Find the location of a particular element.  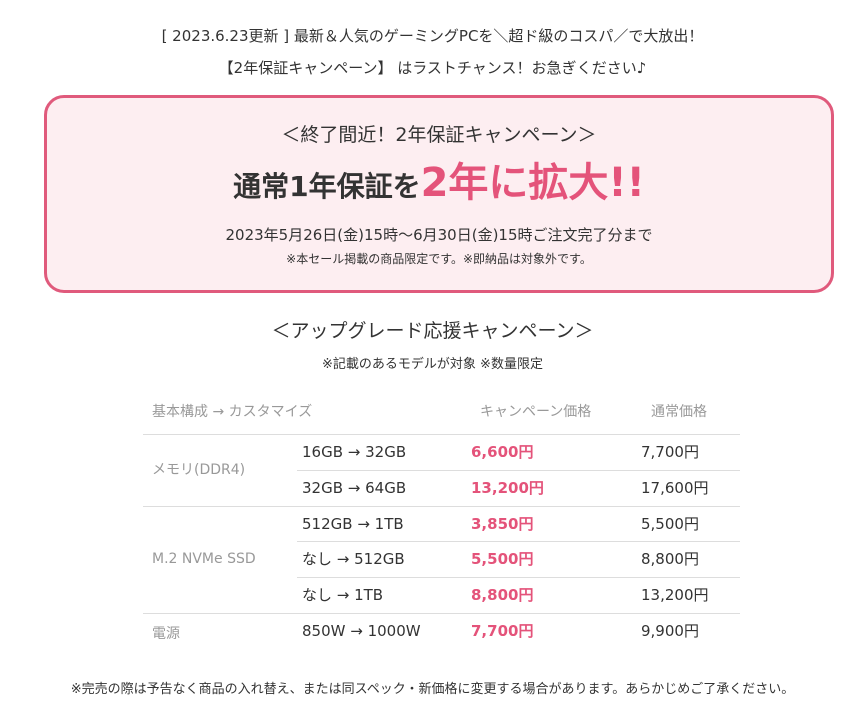

group-label: メモリ(DDR4) is located at coordinates (199, 469).